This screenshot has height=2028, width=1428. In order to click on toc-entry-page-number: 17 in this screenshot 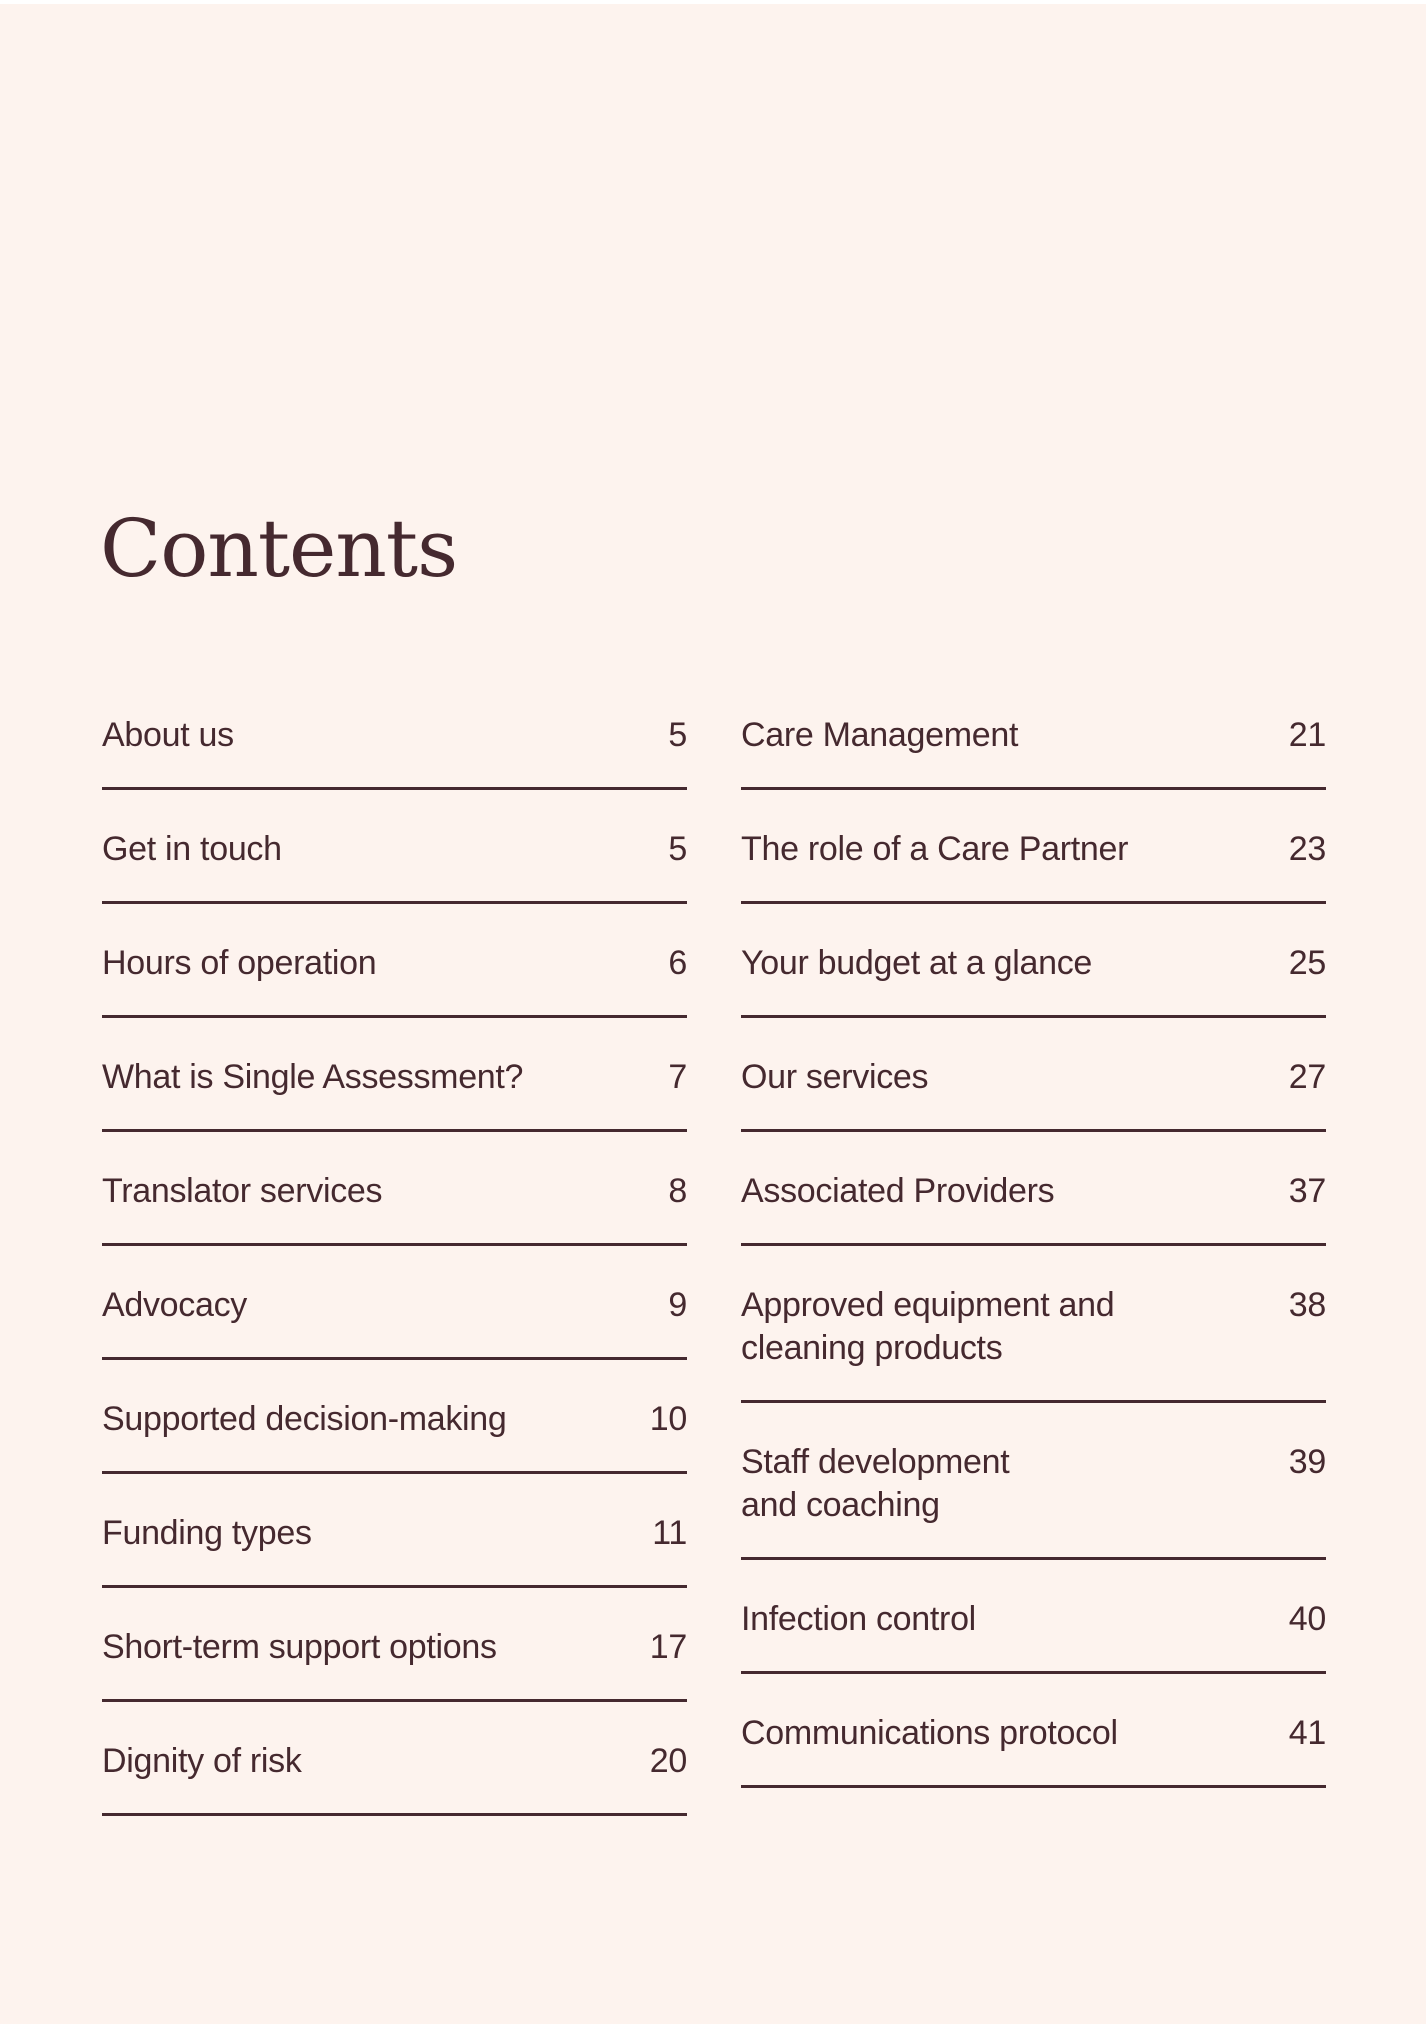, I will do `click(668, 1647)`.